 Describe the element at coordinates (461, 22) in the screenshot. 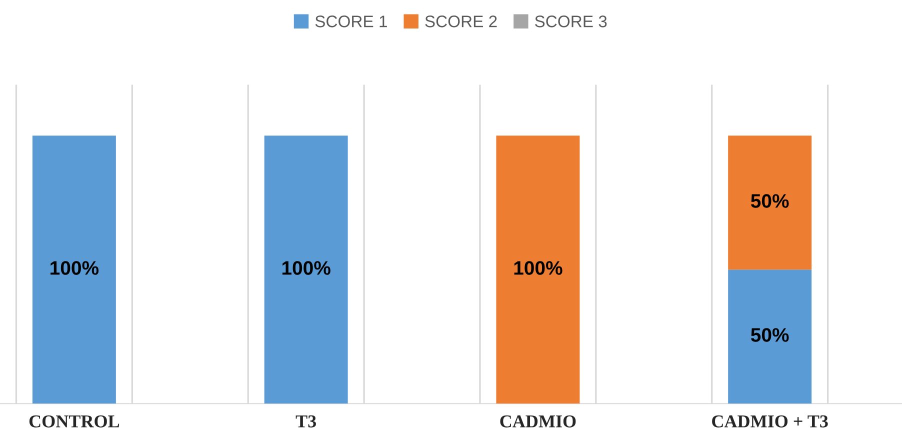

I see `legend-label: SCORE 2` at that location.